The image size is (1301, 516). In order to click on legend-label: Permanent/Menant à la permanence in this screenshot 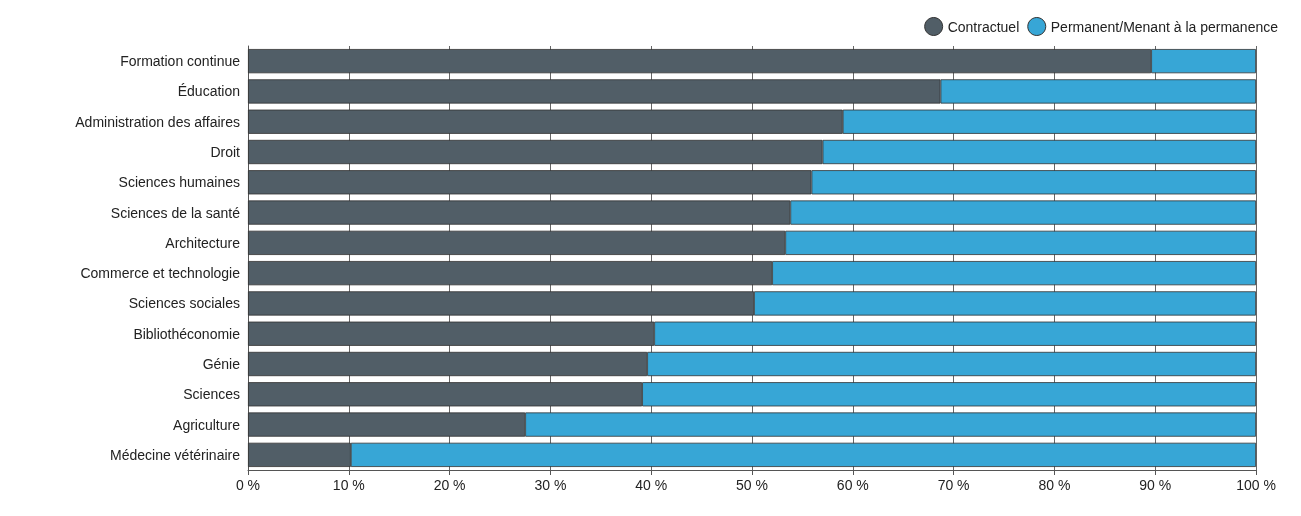, I will do `click(1164, 26)`.